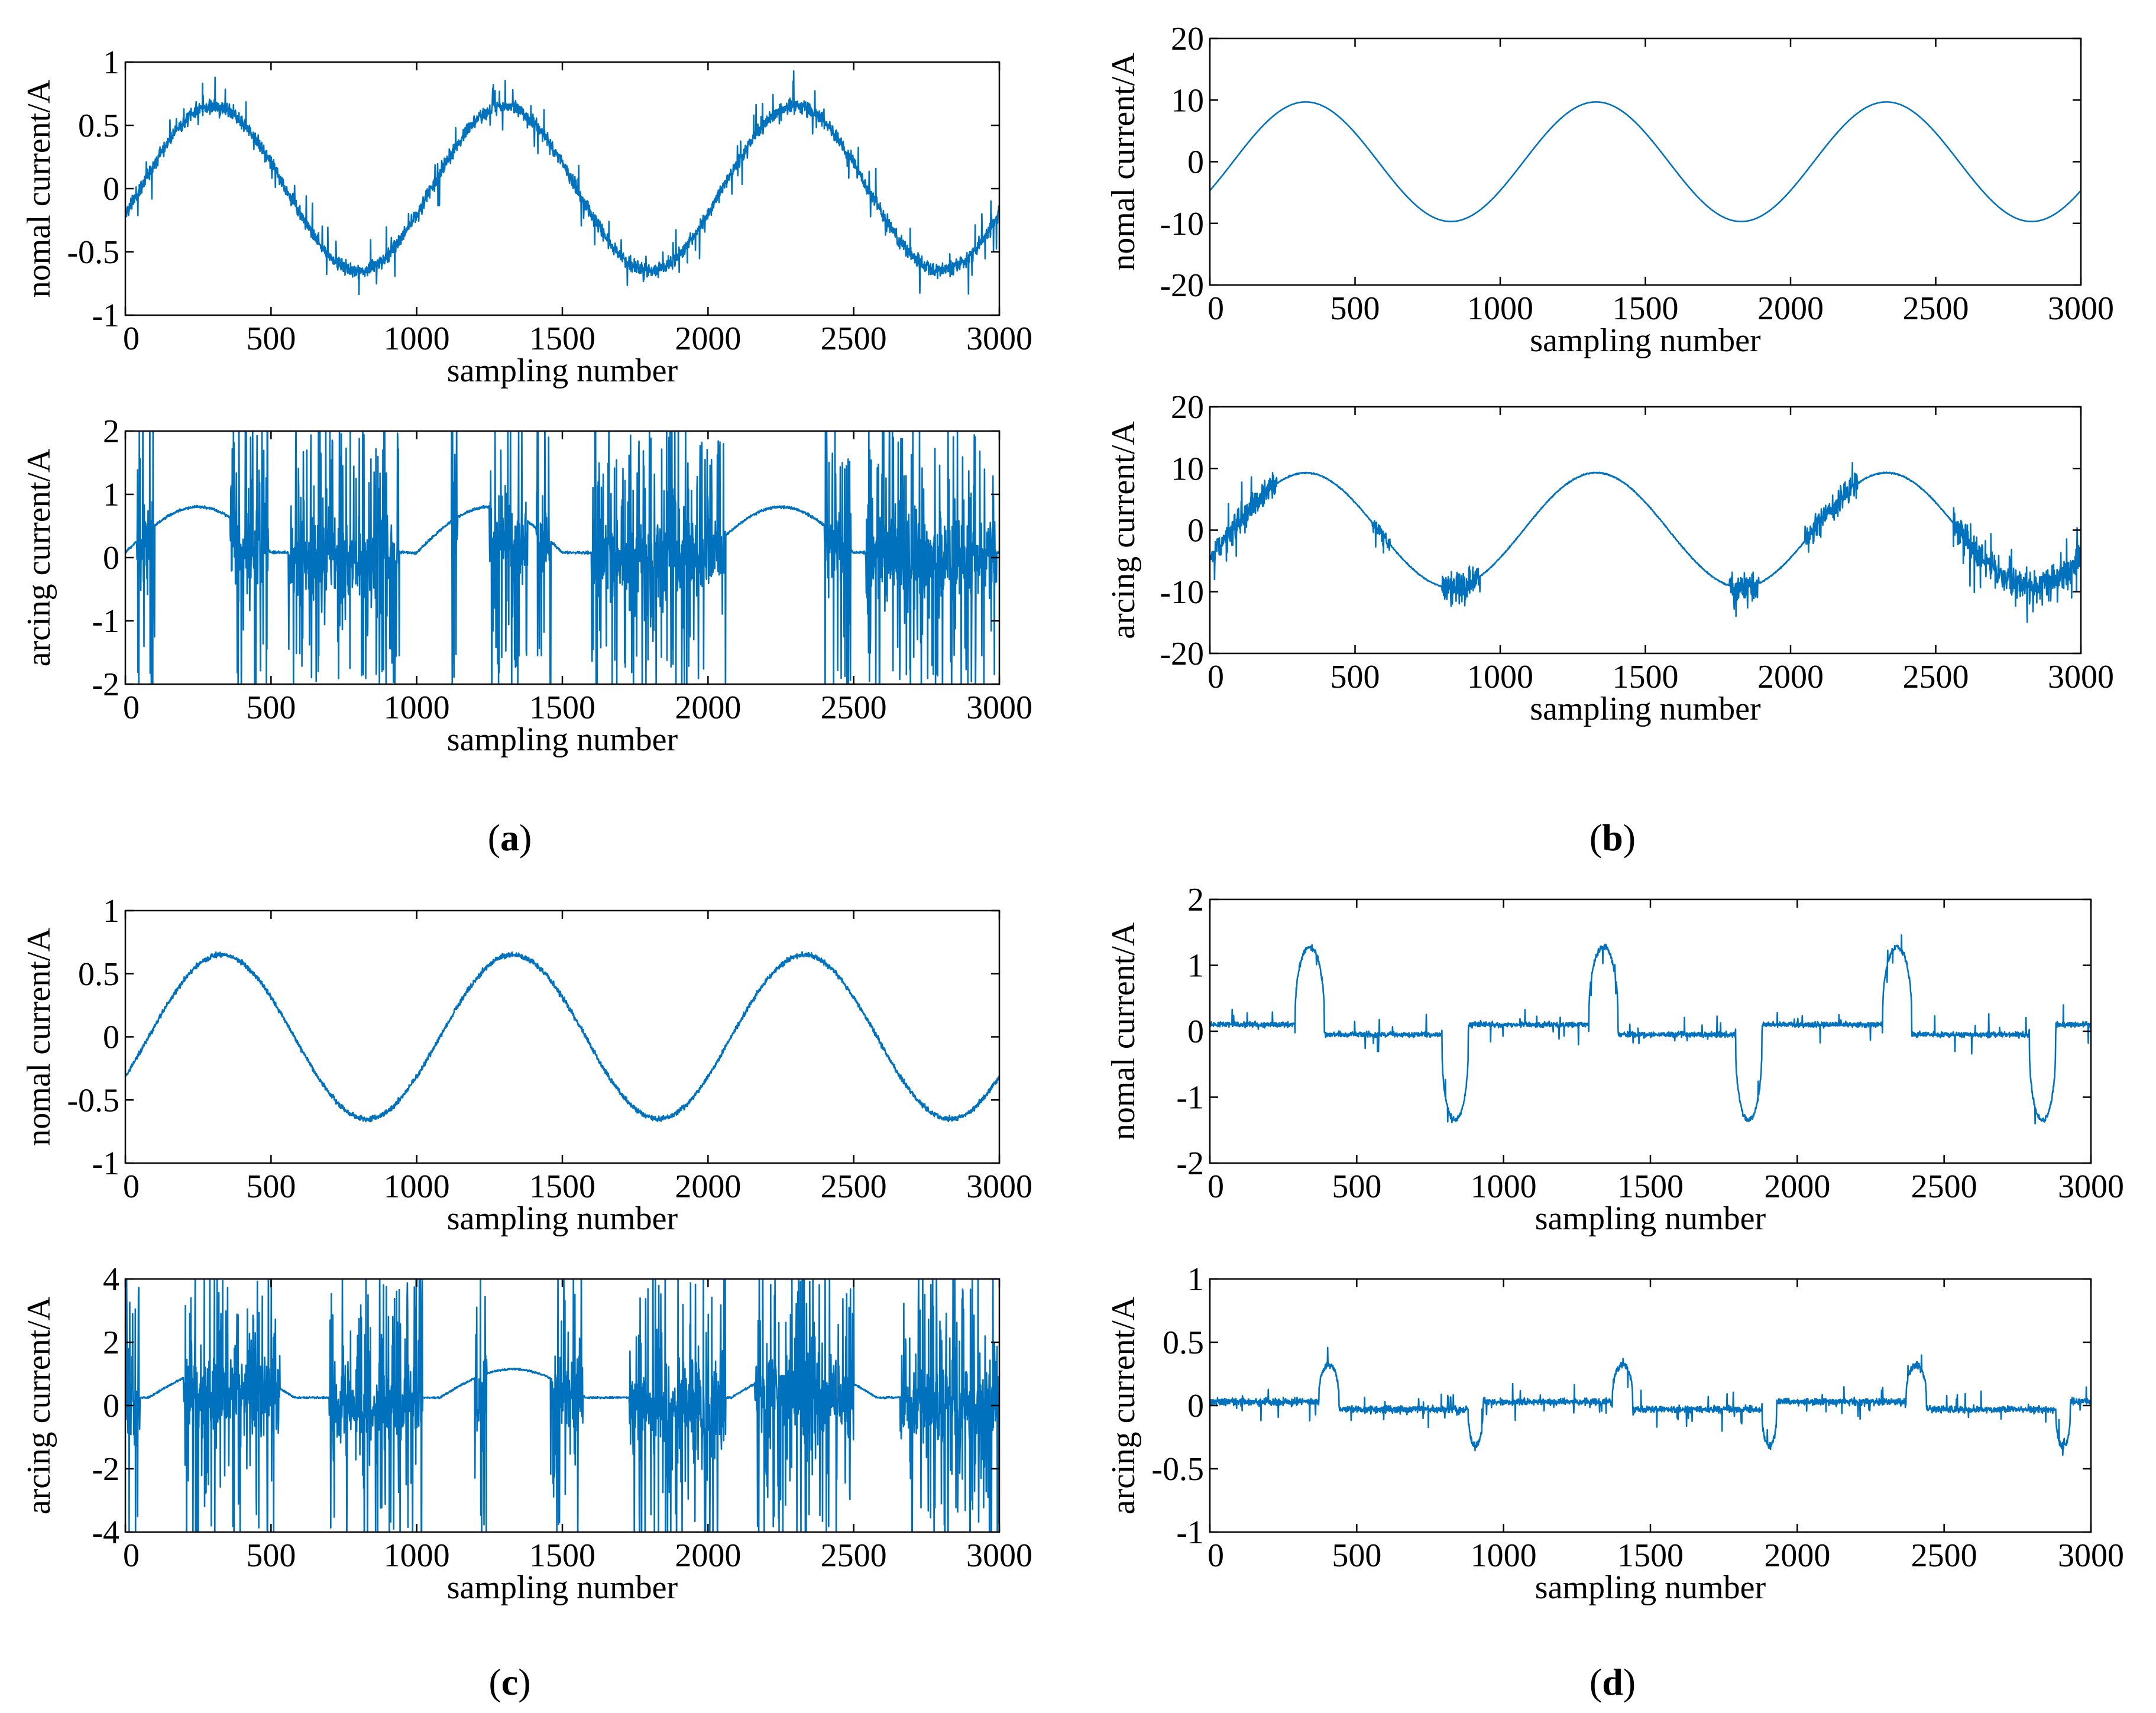 Image resolution: width=2156 pixels, height=1713 pixels. What do you see at coordinates (509, 1682) in the screenshot?
I see `panel-label-c: (c)` at bounding box center [509, 1682].